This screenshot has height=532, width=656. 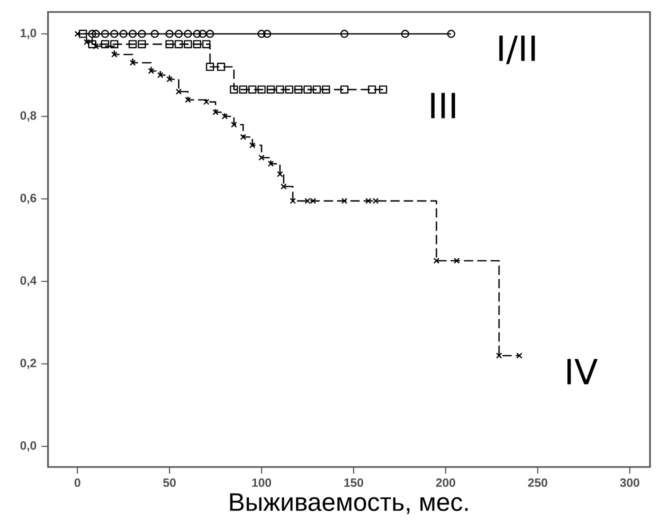 What do you see at coordinates (28, 446) in the screenshot?
I see `y-tick-label: 0,0` at bounding box center [28, 446].